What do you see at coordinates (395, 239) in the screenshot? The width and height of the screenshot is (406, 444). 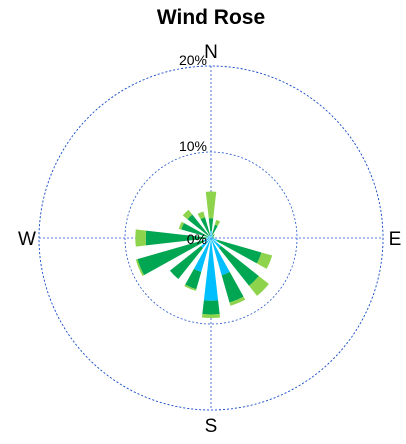 I see `direction-label-e: E` at bounding box center [395, 239].